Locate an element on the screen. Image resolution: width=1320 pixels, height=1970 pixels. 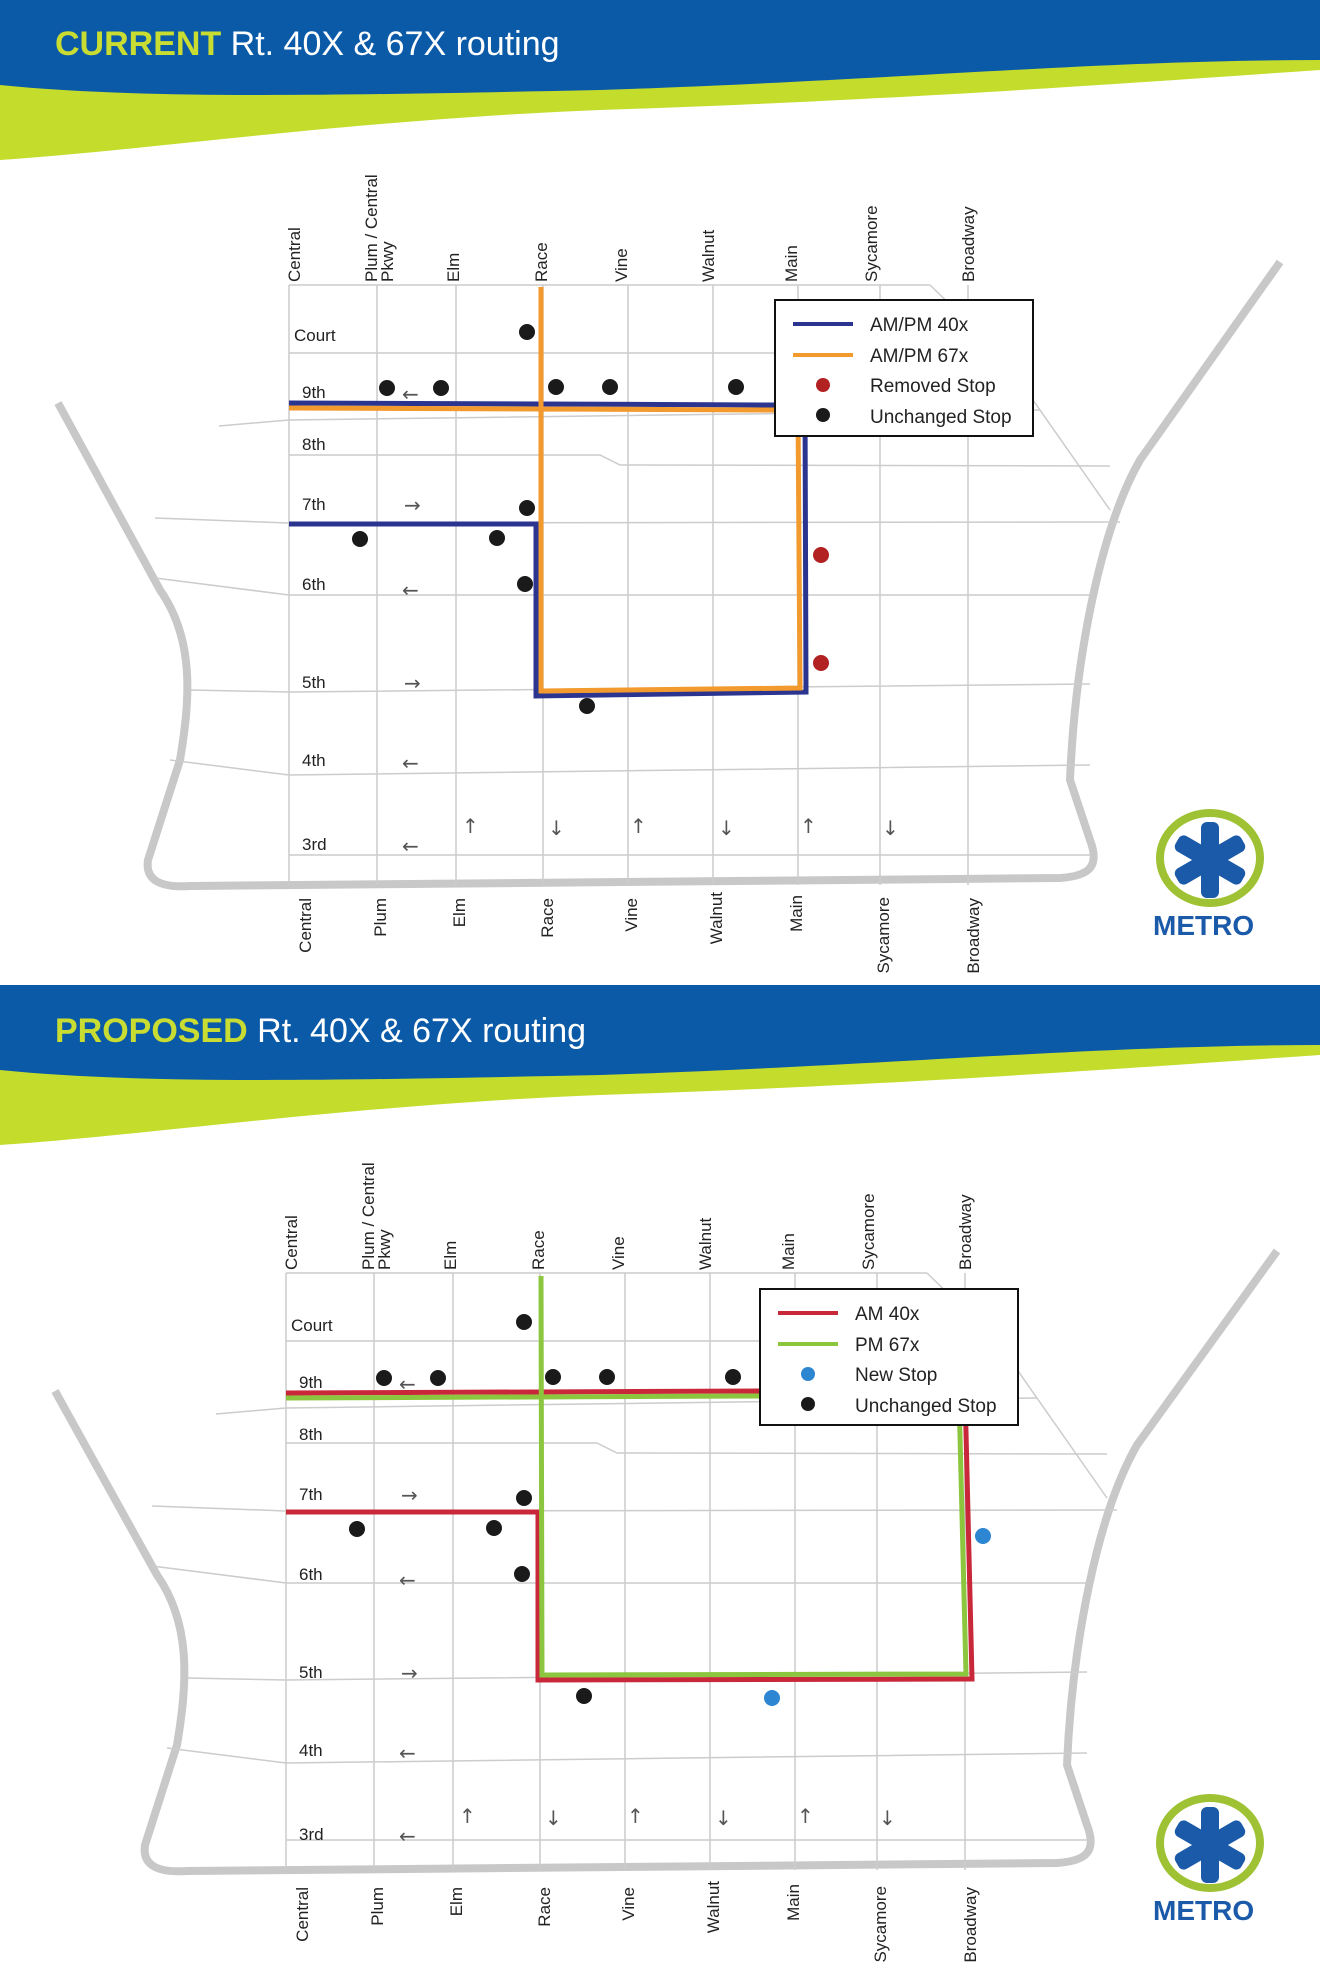
street-label-3rd: 3rd is located at coordinates (311, 1834).